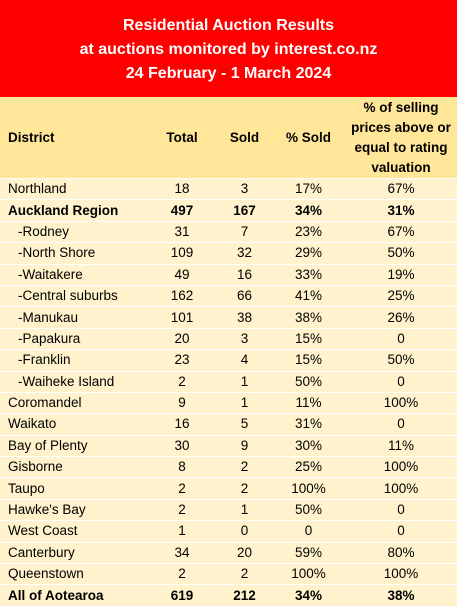  What do you see at coordinates (73, 295) in the screenshot?
I see `district-cell: -Central suburbs` at bounding box center [73, 295].